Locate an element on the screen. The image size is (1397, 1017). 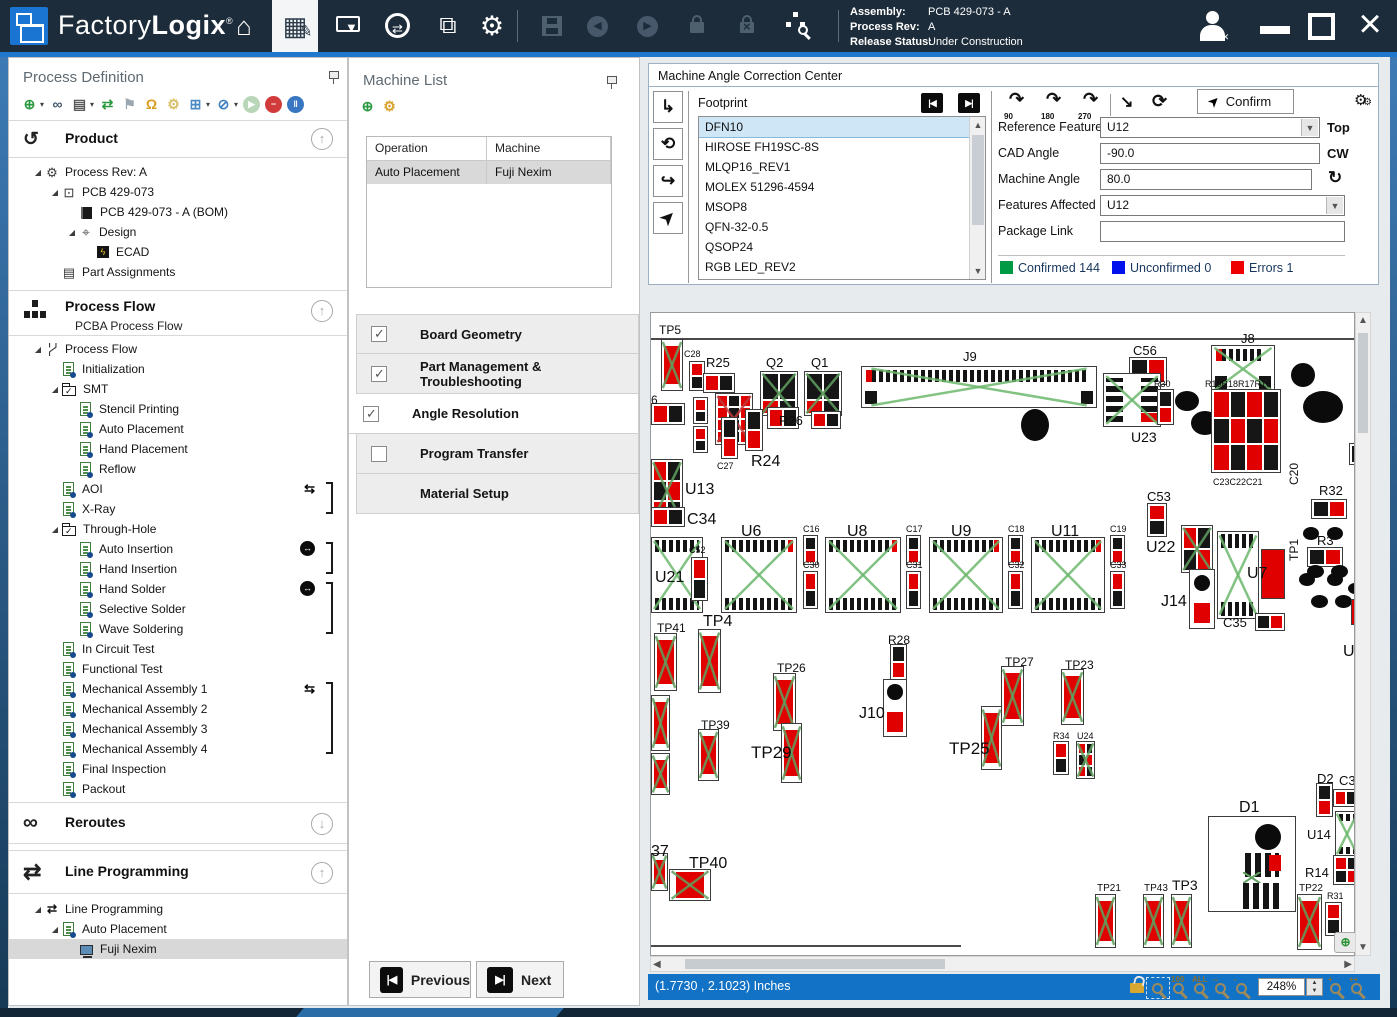
tree-item-process-flow: ◢ ⌥ Process Flow is located at coordinates (178, 349).